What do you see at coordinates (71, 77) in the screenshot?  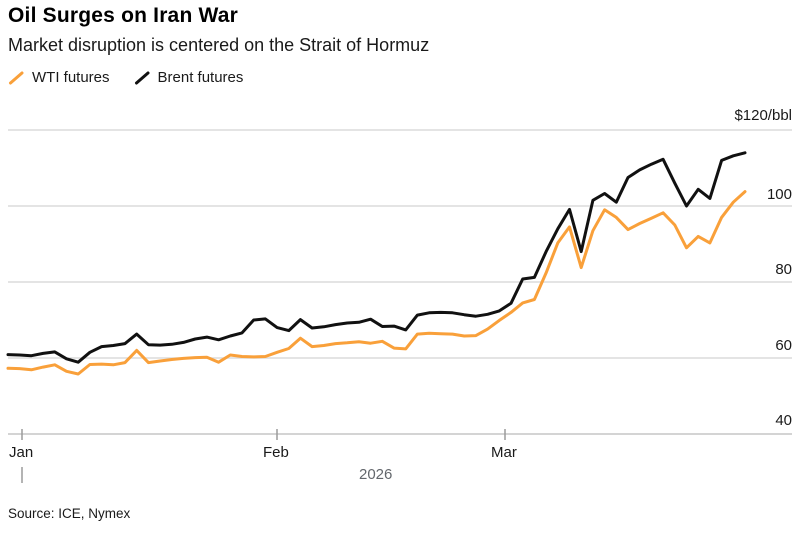 I see `legend-label-wti: WTI futures` at bounding box center [71, 77].